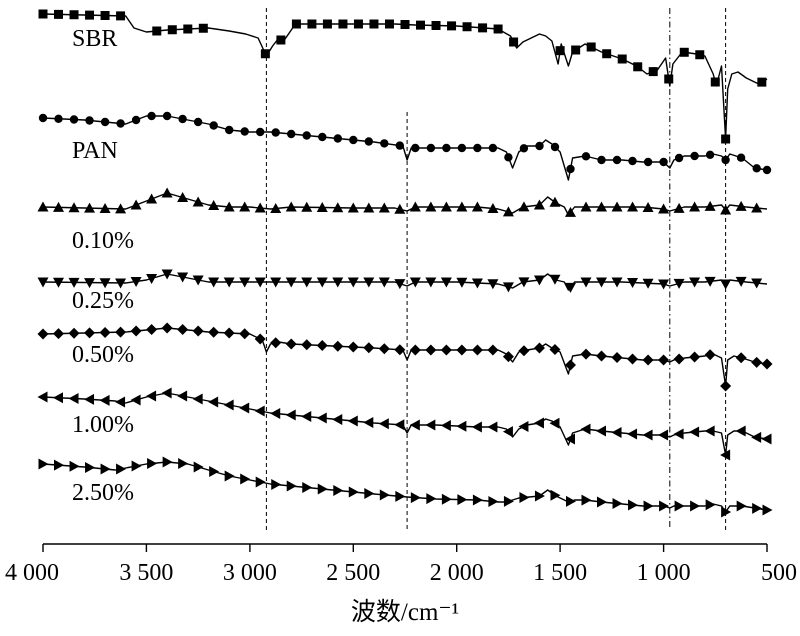 Image resolution: width=800 pixels, height=636 pixels. What do you see at coordinates (405, 357) in the screenshot?
I see `series-0.50%` at bounding box center [405, 357].